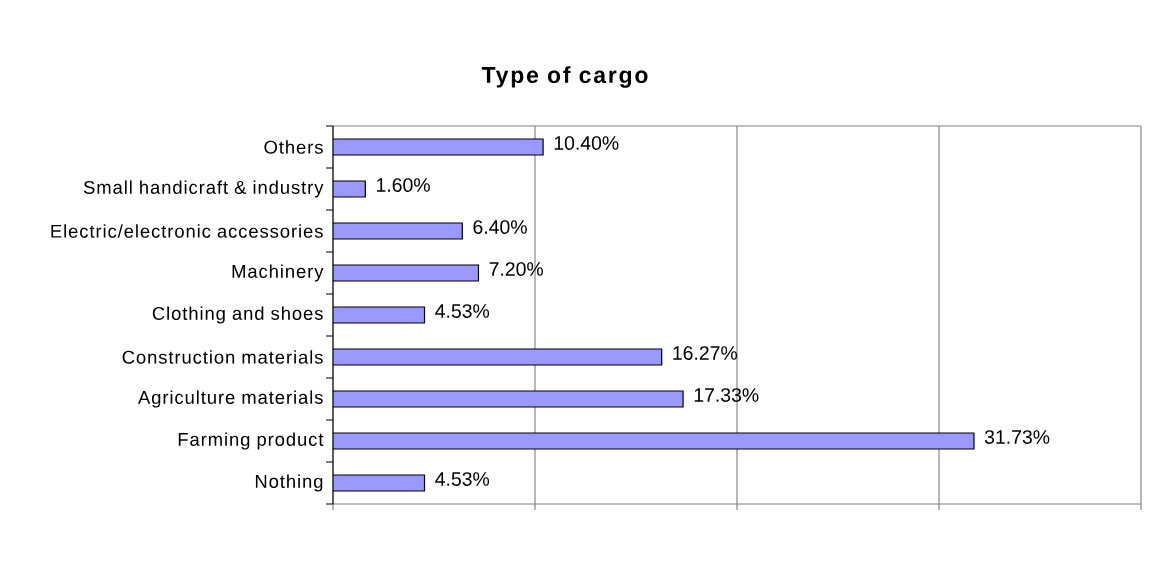 The height and width of the screenshot is (569, 1158). What do you see at coordinates (278, 273) in the screenshot?
I see `y-tick-label: Machinery` at bounding box center [278, 273].